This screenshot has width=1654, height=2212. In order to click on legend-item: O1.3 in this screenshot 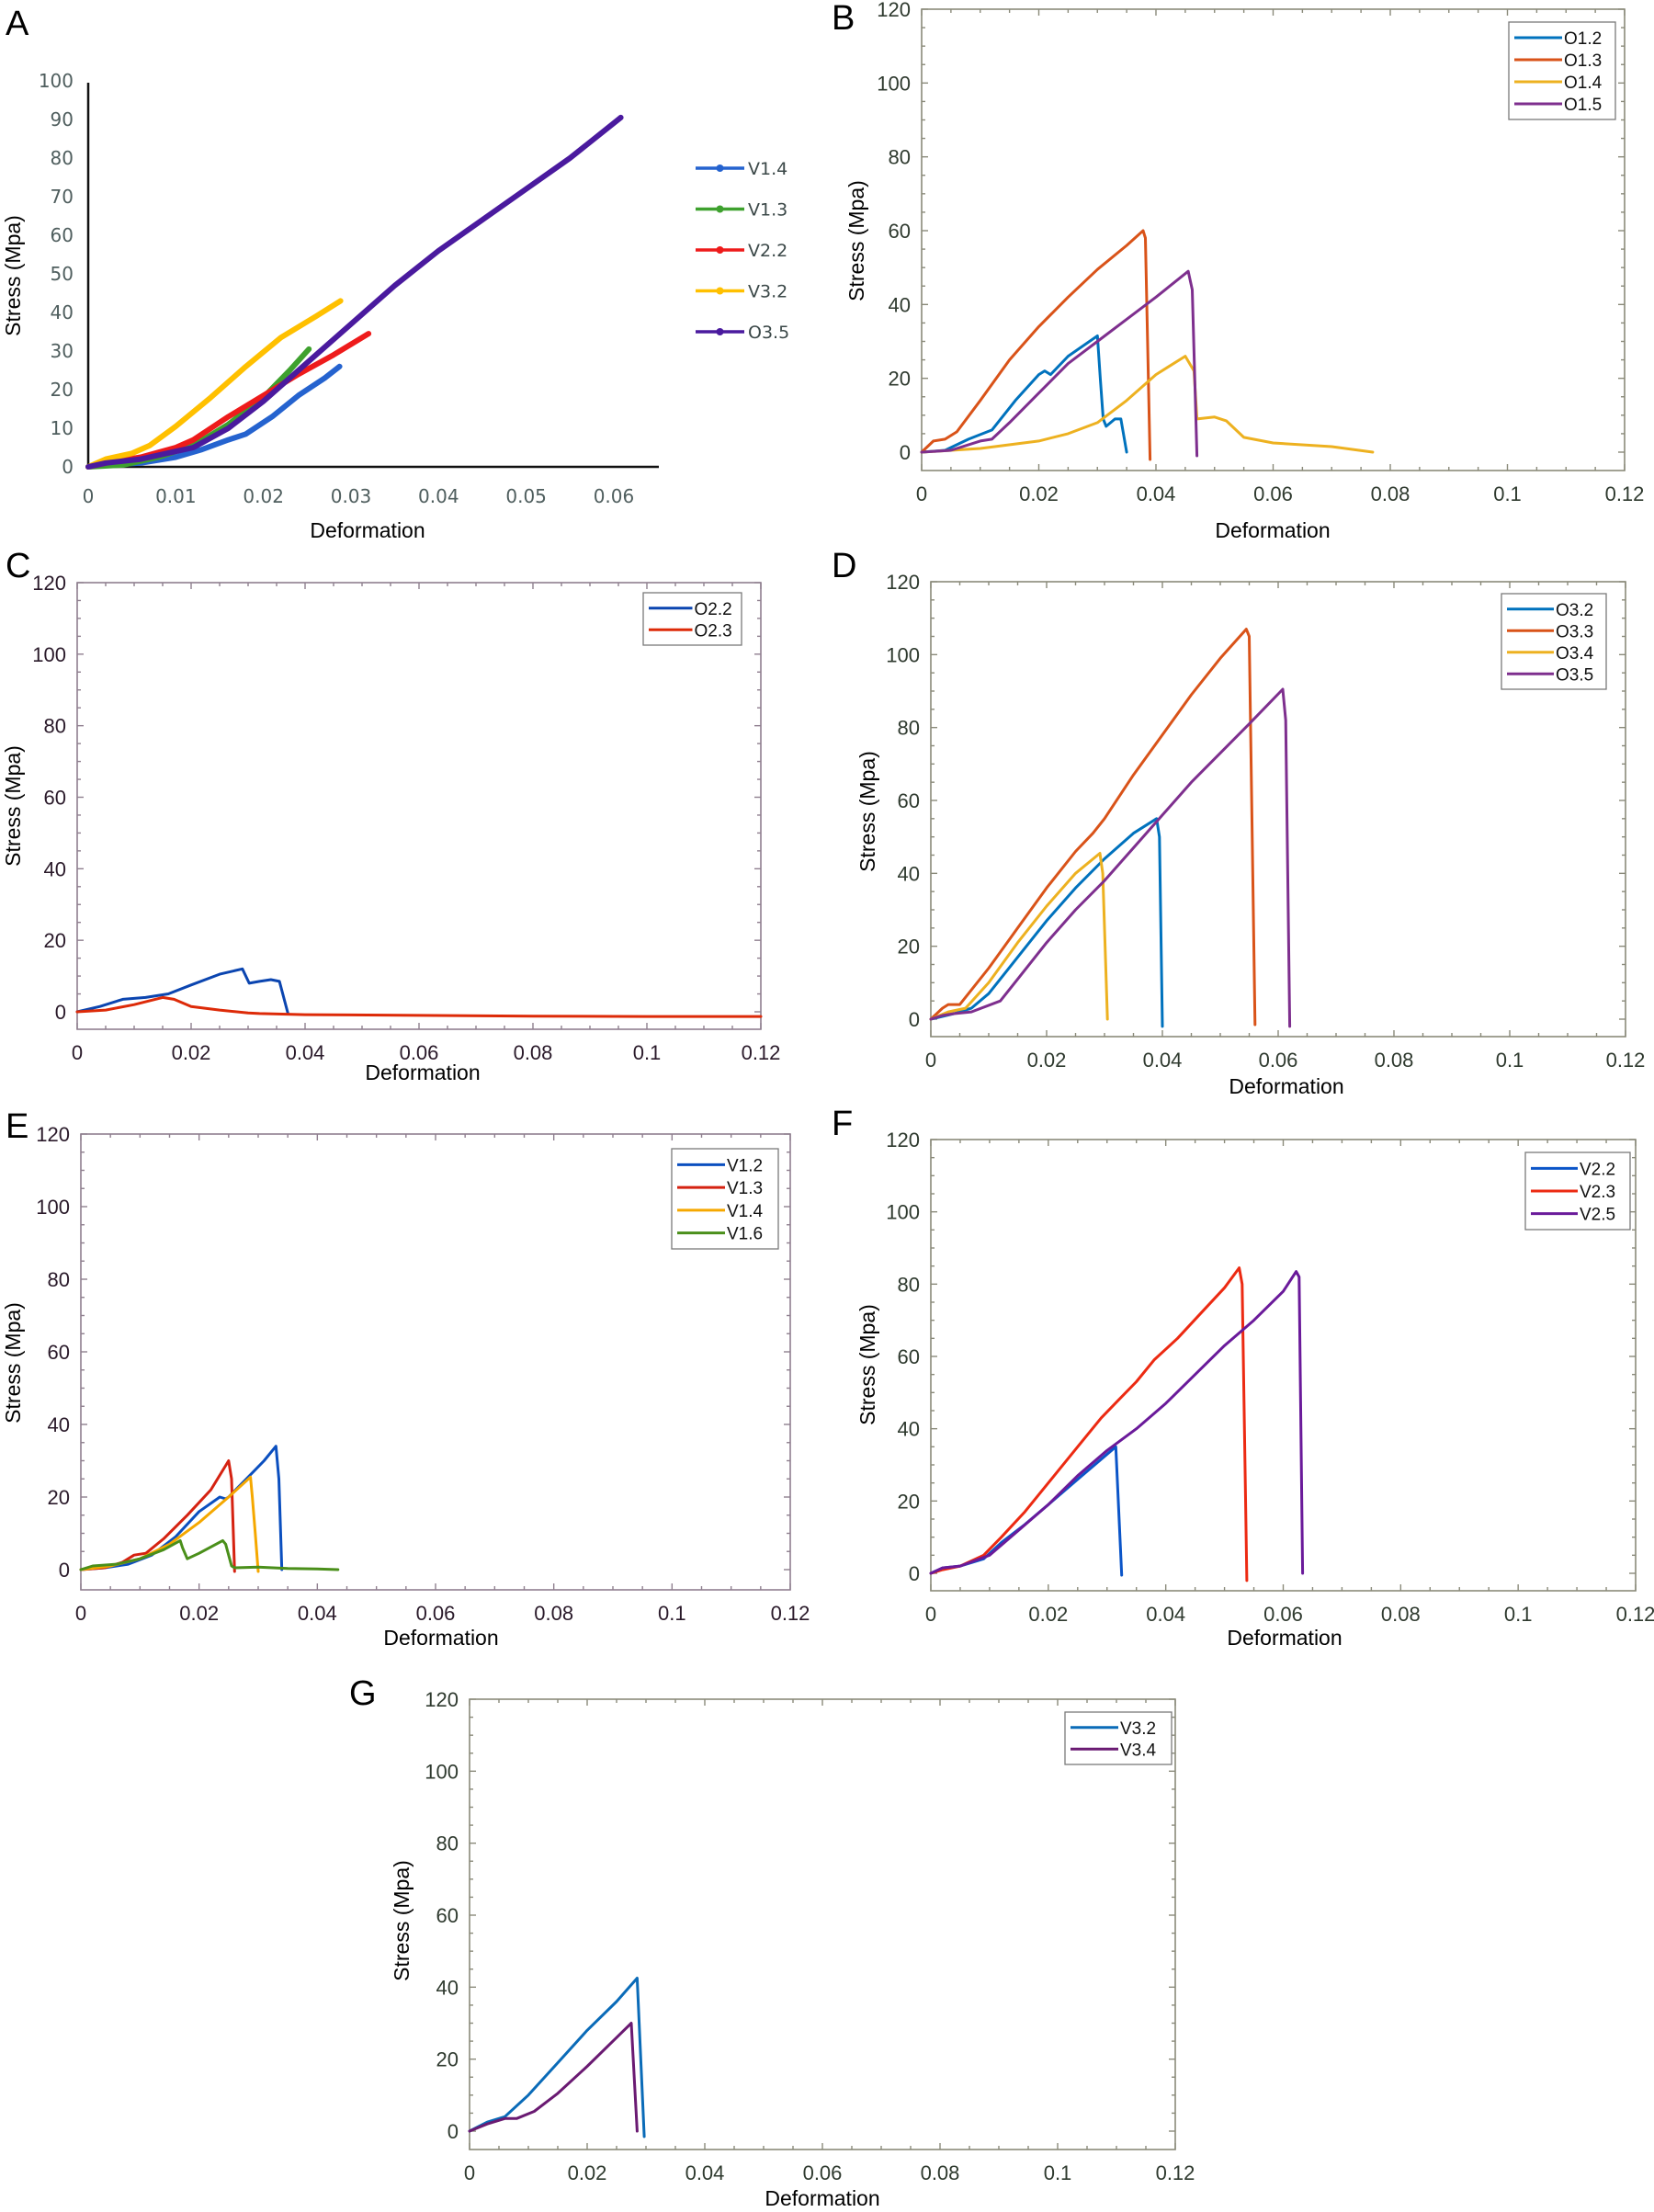, I will do `click(1558, 61)`.